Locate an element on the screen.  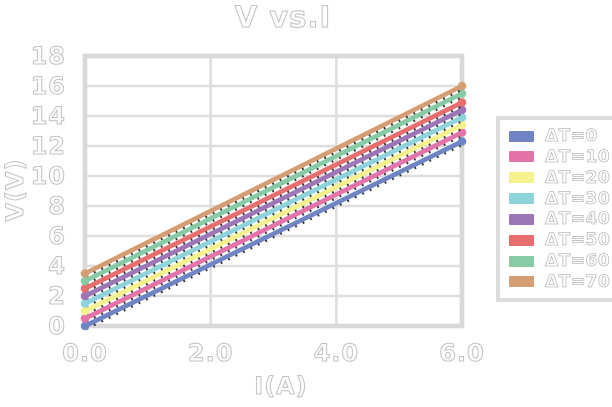
legend-item: ΔT=50 is located at coordinates (560, 240).